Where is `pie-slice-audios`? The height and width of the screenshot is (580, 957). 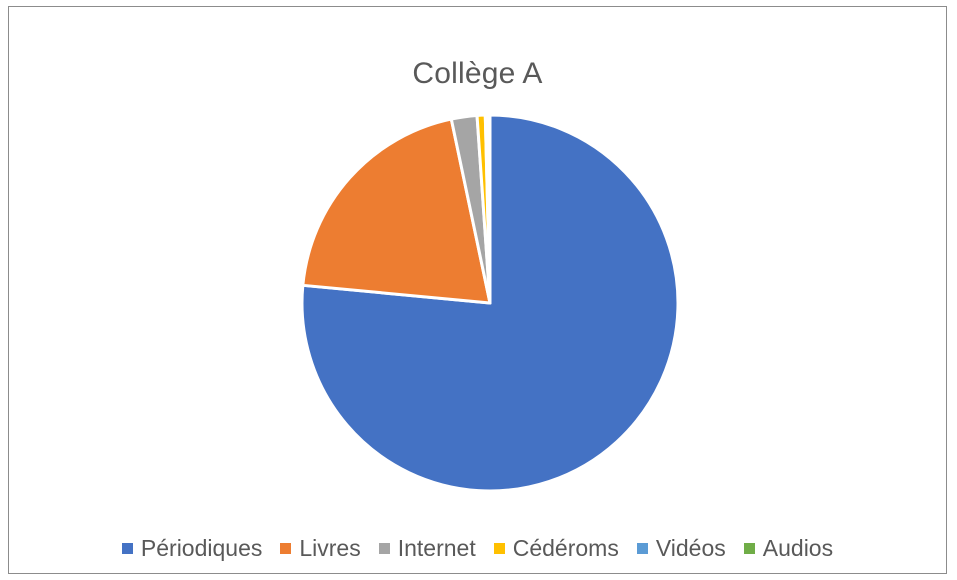
pie-slice-audios is located at coordinates (489, 209).